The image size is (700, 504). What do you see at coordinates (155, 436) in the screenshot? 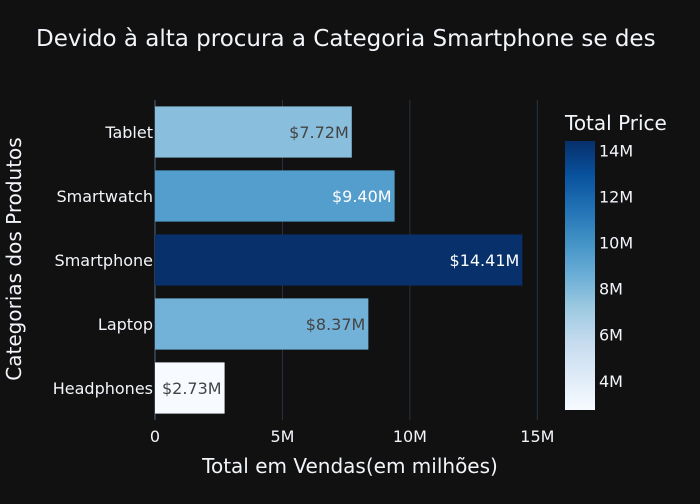
I see `x-tick-label: 0` at bounding box center [155, 436].